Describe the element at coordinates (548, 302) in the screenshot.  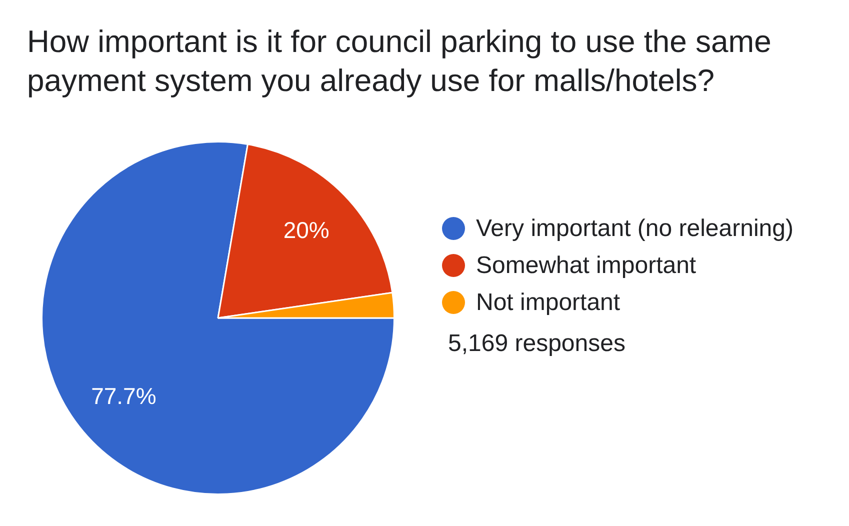
I see `legend-label: Not important` at that location.